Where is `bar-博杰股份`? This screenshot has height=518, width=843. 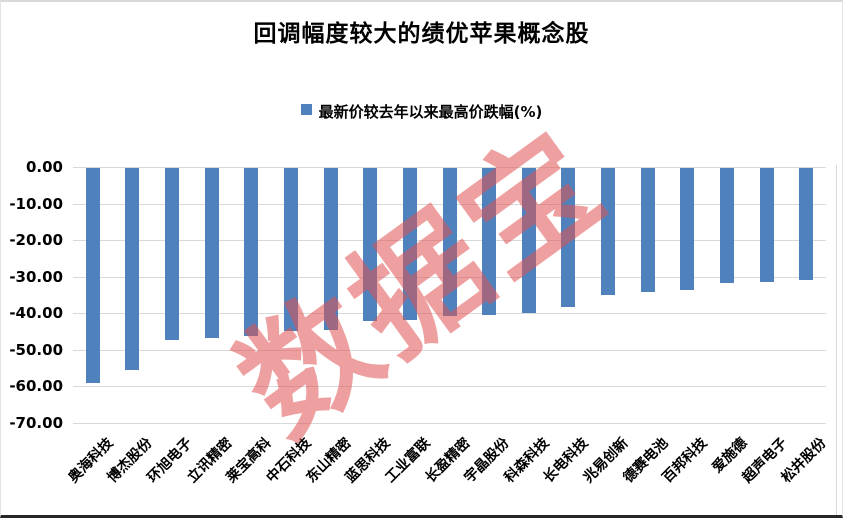 bar-博杰股份 is located at coordinates (132, 269).